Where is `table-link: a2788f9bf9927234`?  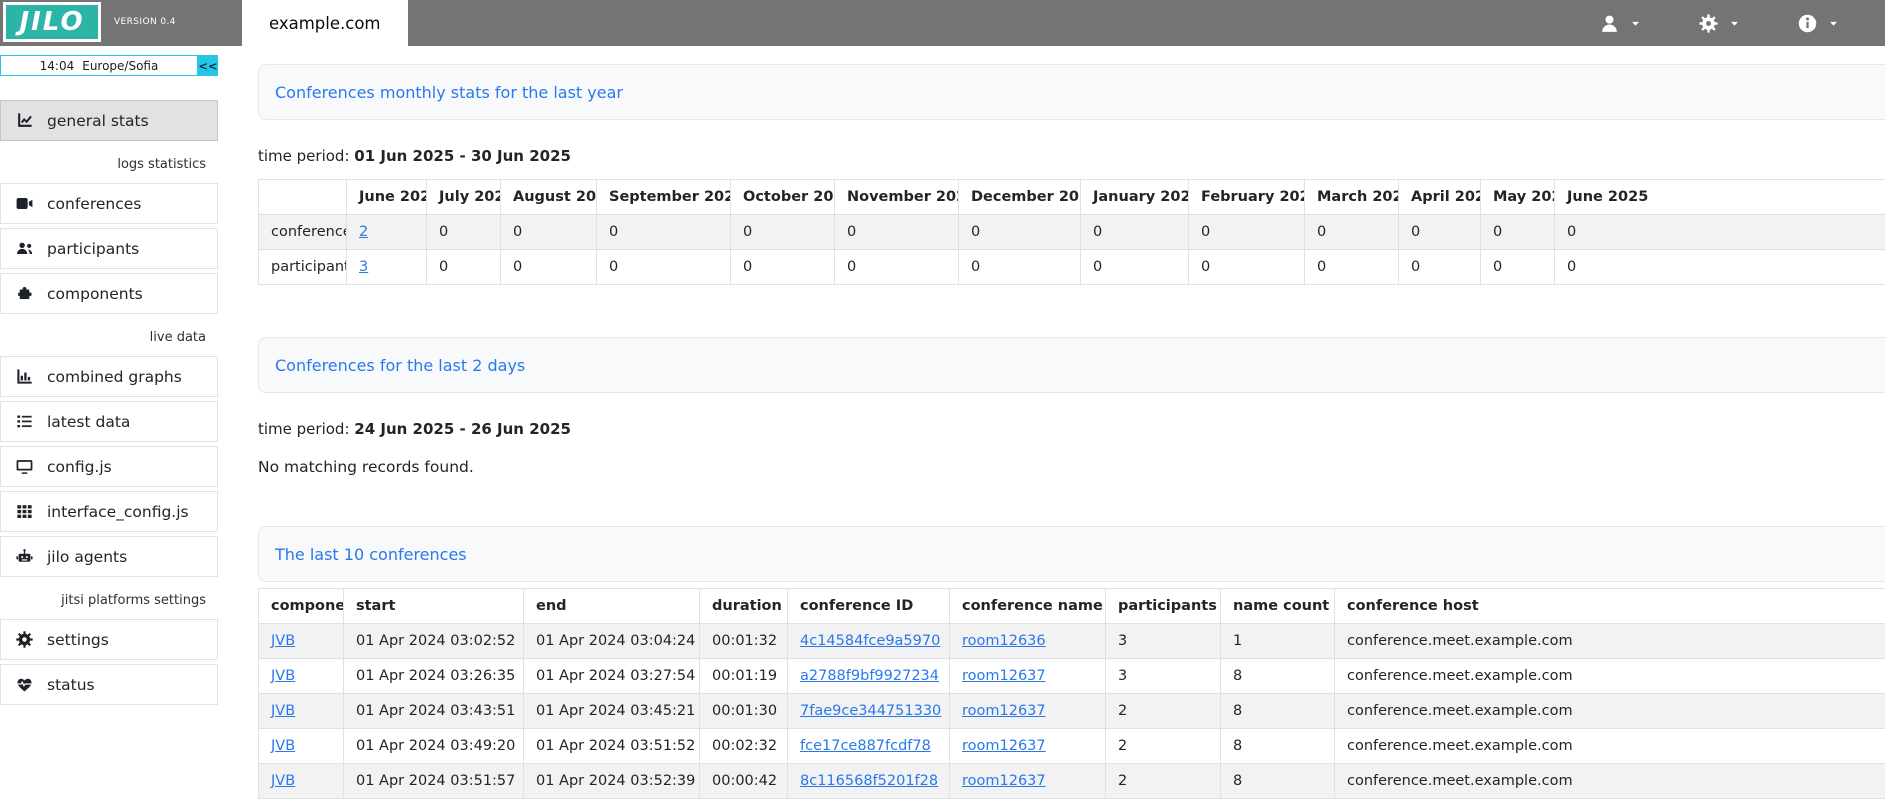 table-link: a2788f9bf9927234 is located at coordinates (870, 676).